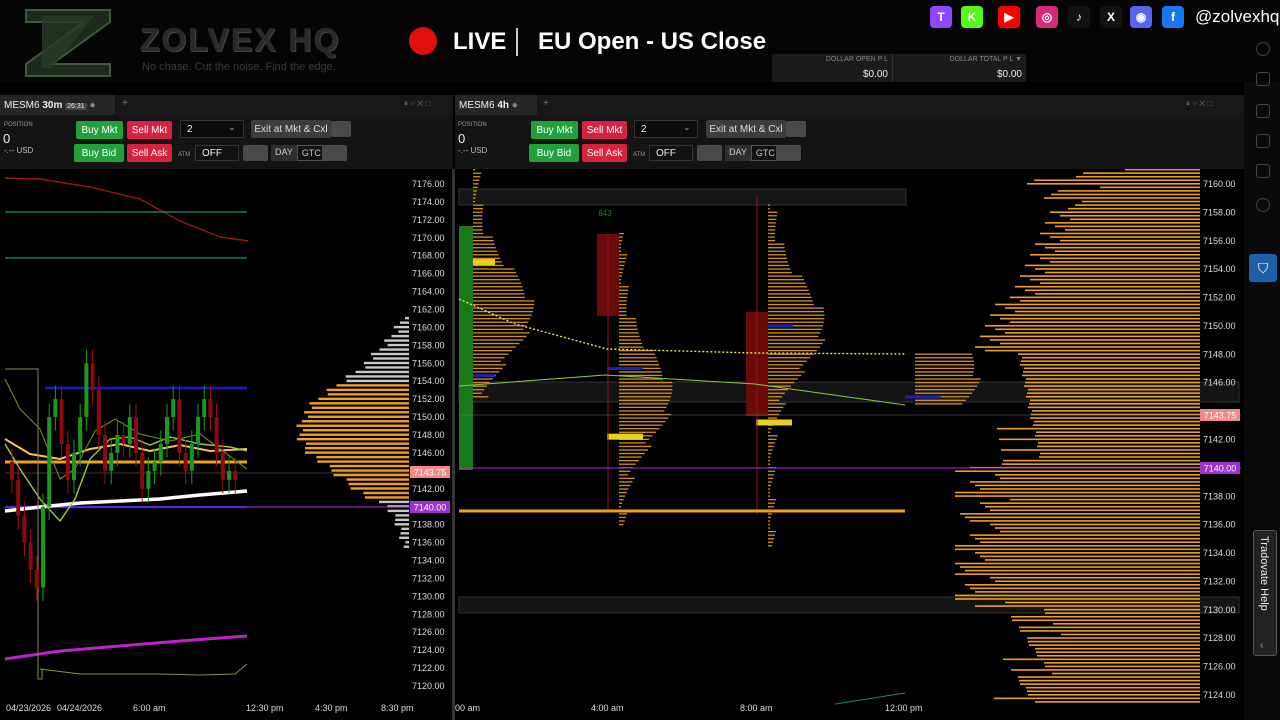  Describe the element at coordinates (875, 74) in the screenshot. I see `open-pl-value: $0.00` at that location.